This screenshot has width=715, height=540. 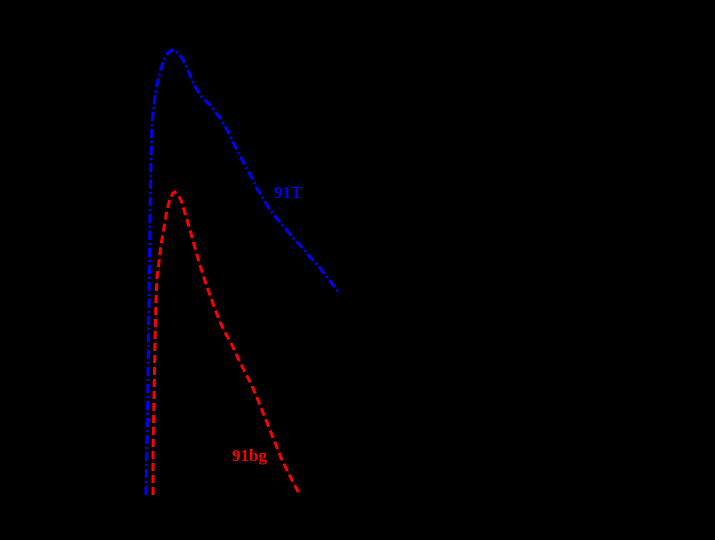 What do you see at coordinates (288, 192) in the screenshot?
I see `series-label-91T: 91T` at bounding box center [288, 192].